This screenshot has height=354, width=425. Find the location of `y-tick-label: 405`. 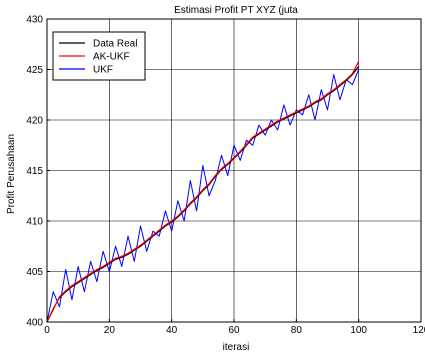

y-tick-label: 405 is located at coordinates (34, 272).